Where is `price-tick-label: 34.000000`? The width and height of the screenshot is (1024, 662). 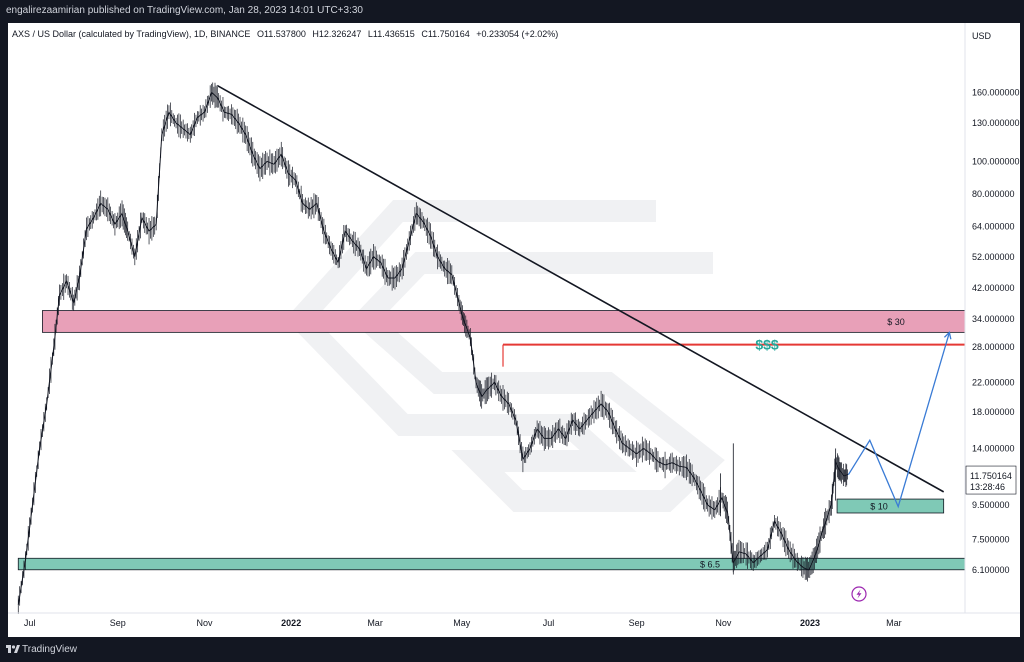 price-tick-label: 34.000000 is located at coordinates (993, 319).